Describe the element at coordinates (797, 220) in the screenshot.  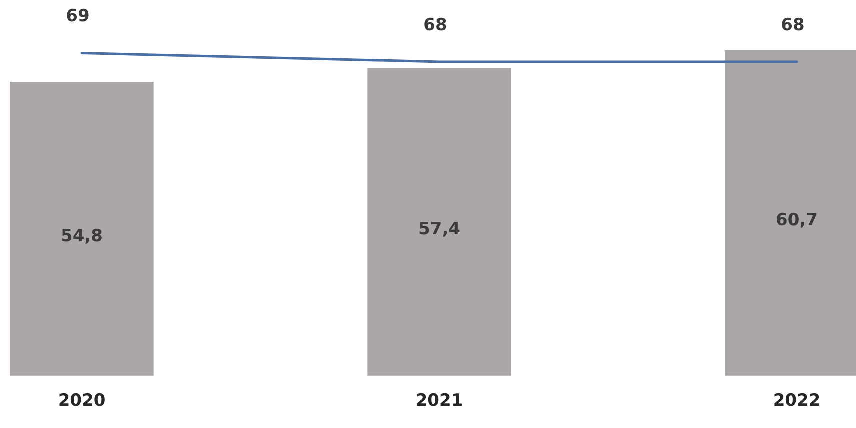
I see `data-label: 60,7` at that location.